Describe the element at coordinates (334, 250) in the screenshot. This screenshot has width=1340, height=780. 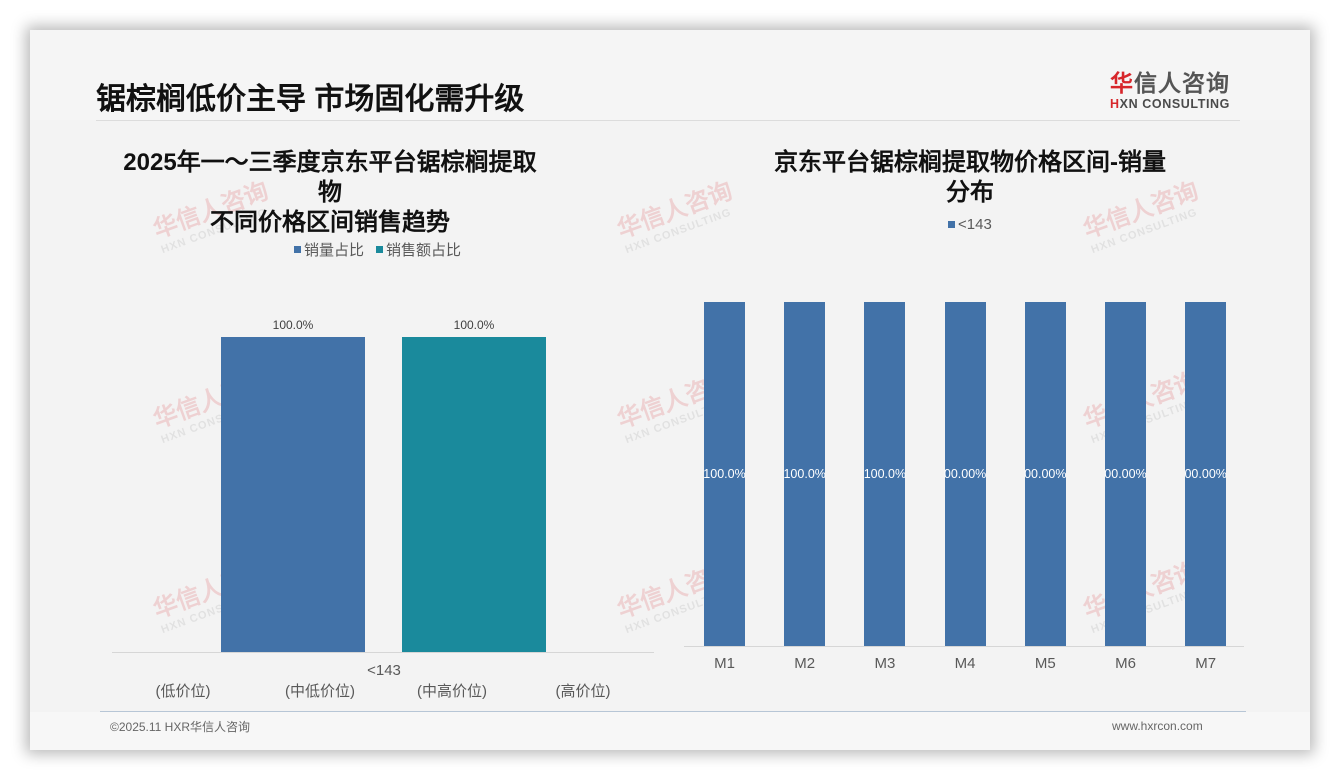
I see `legend-label-volume: 销量占比` at that location.